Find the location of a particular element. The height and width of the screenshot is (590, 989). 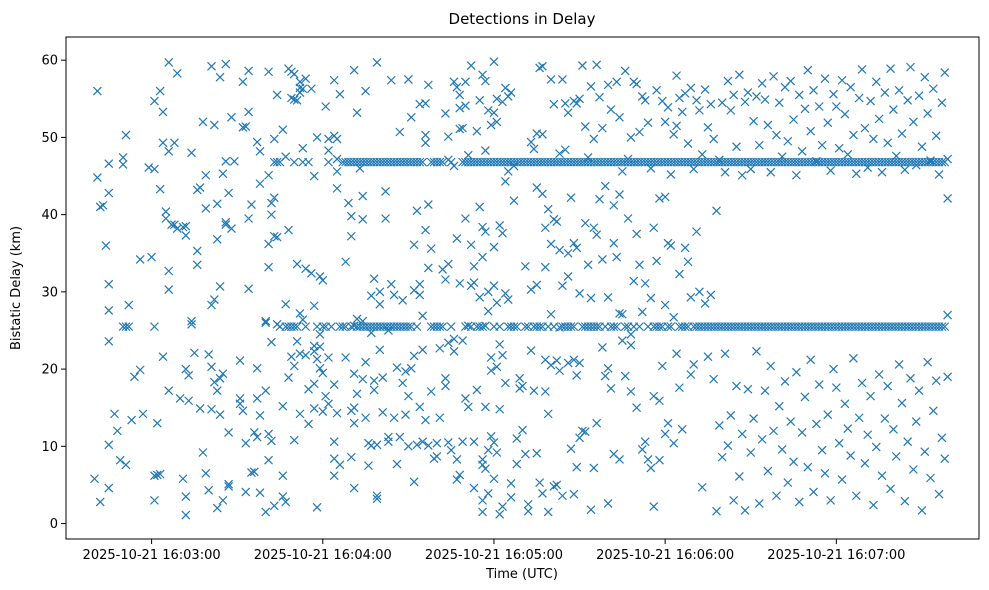

y-axis-ticks: 0 10 20 30 40 50 60 is located at coordinates (53, 293).